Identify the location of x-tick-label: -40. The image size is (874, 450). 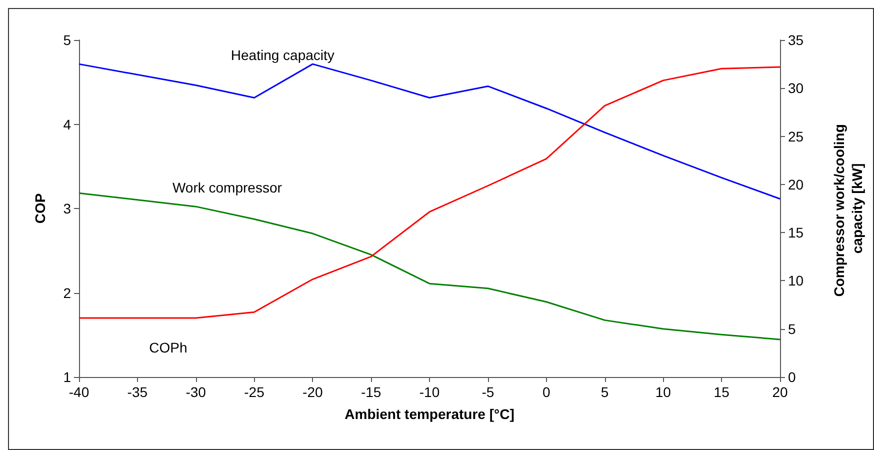
(79, 392).